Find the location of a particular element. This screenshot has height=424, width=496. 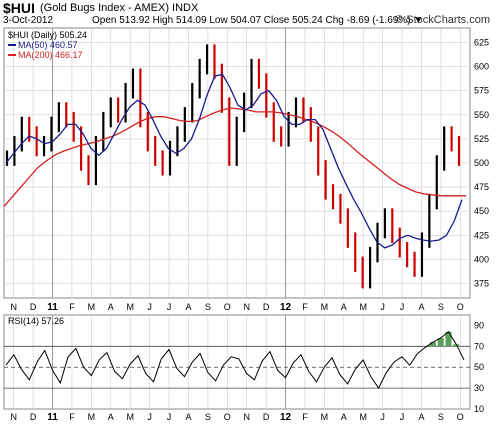

index-full-name: (Gold Bugs Index - AMEX) INDX is located at coordinates (119, 8).